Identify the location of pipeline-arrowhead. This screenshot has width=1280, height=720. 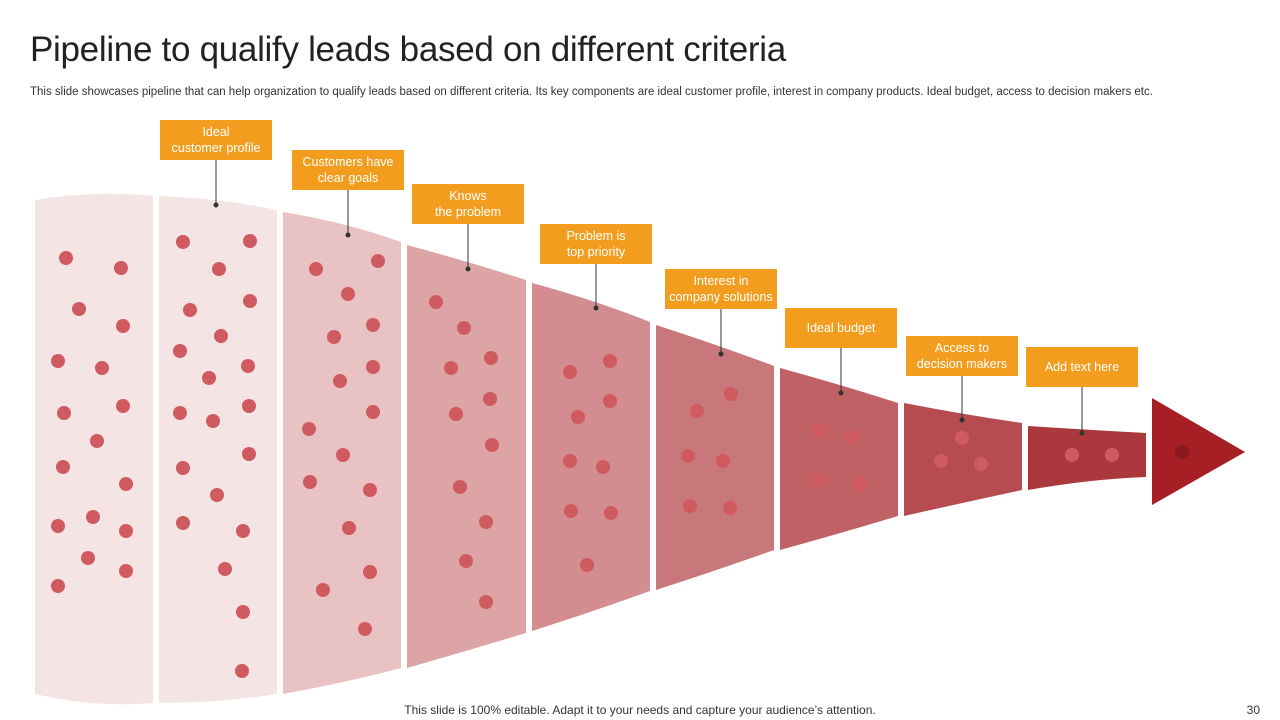
(1198, 451).